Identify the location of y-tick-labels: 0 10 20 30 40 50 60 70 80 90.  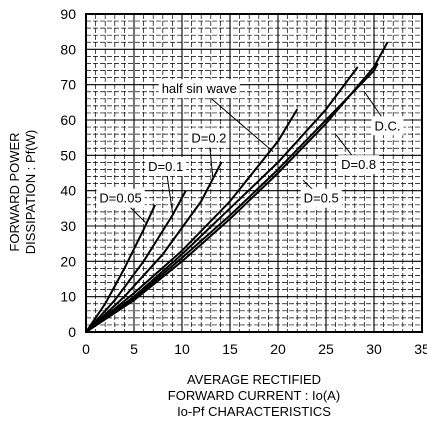
(68, 173).